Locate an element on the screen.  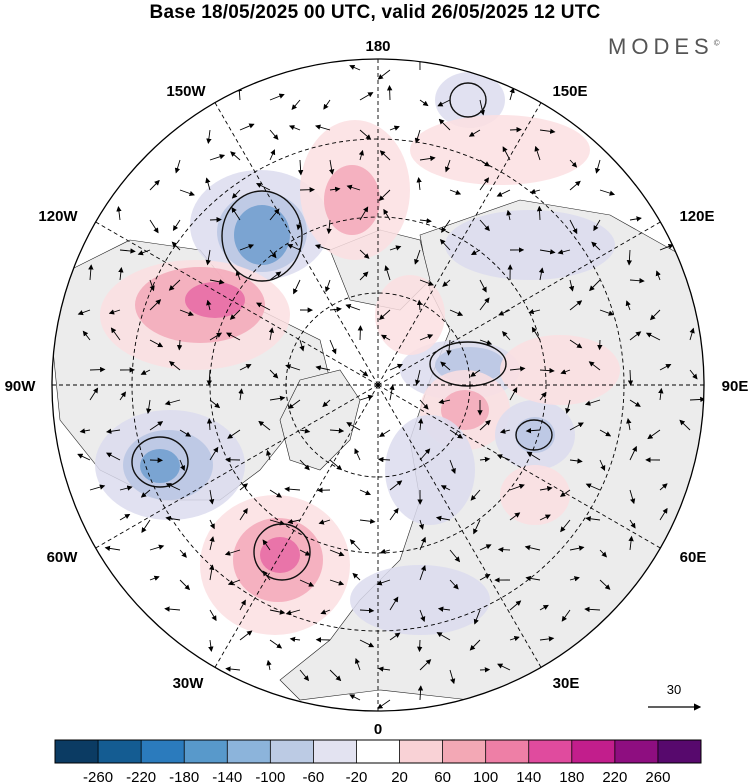
label-150w: 150W is located at coordinates (186, 91).